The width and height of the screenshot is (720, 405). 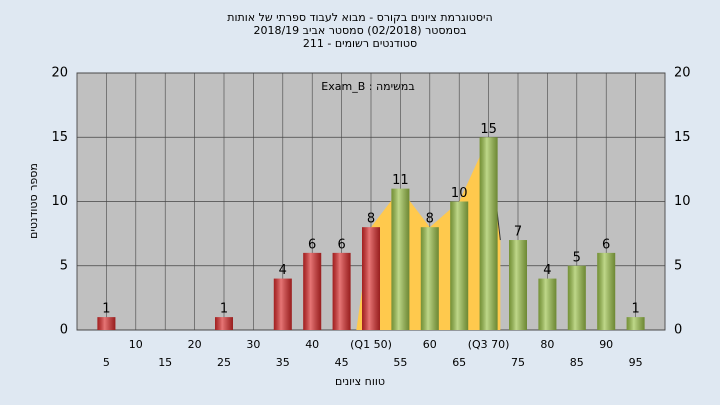 What do you see at coordinates (577, 362) in the screenshot?
I see `x-tick-label: 85` at bounding box center [577, 362].